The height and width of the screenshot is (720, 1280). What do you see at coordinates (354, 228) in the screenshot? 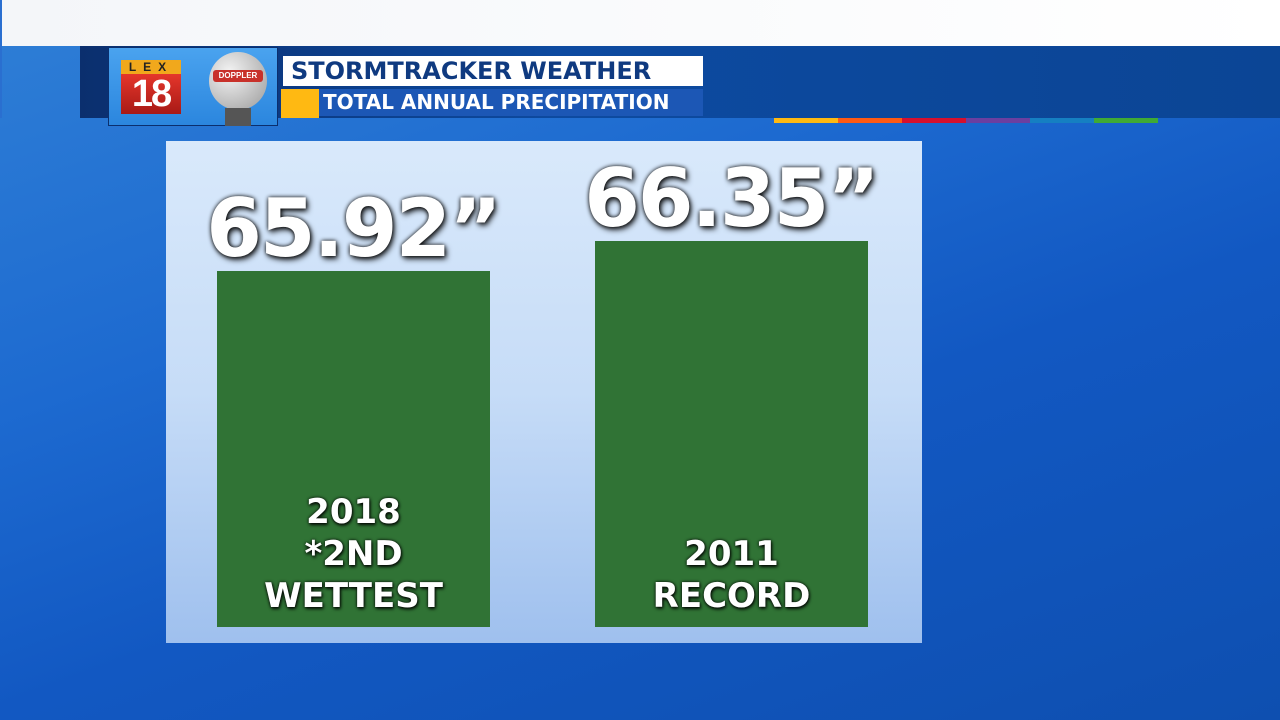
I see `value-label-0: 65.92”` at bounding box center [354, 228].